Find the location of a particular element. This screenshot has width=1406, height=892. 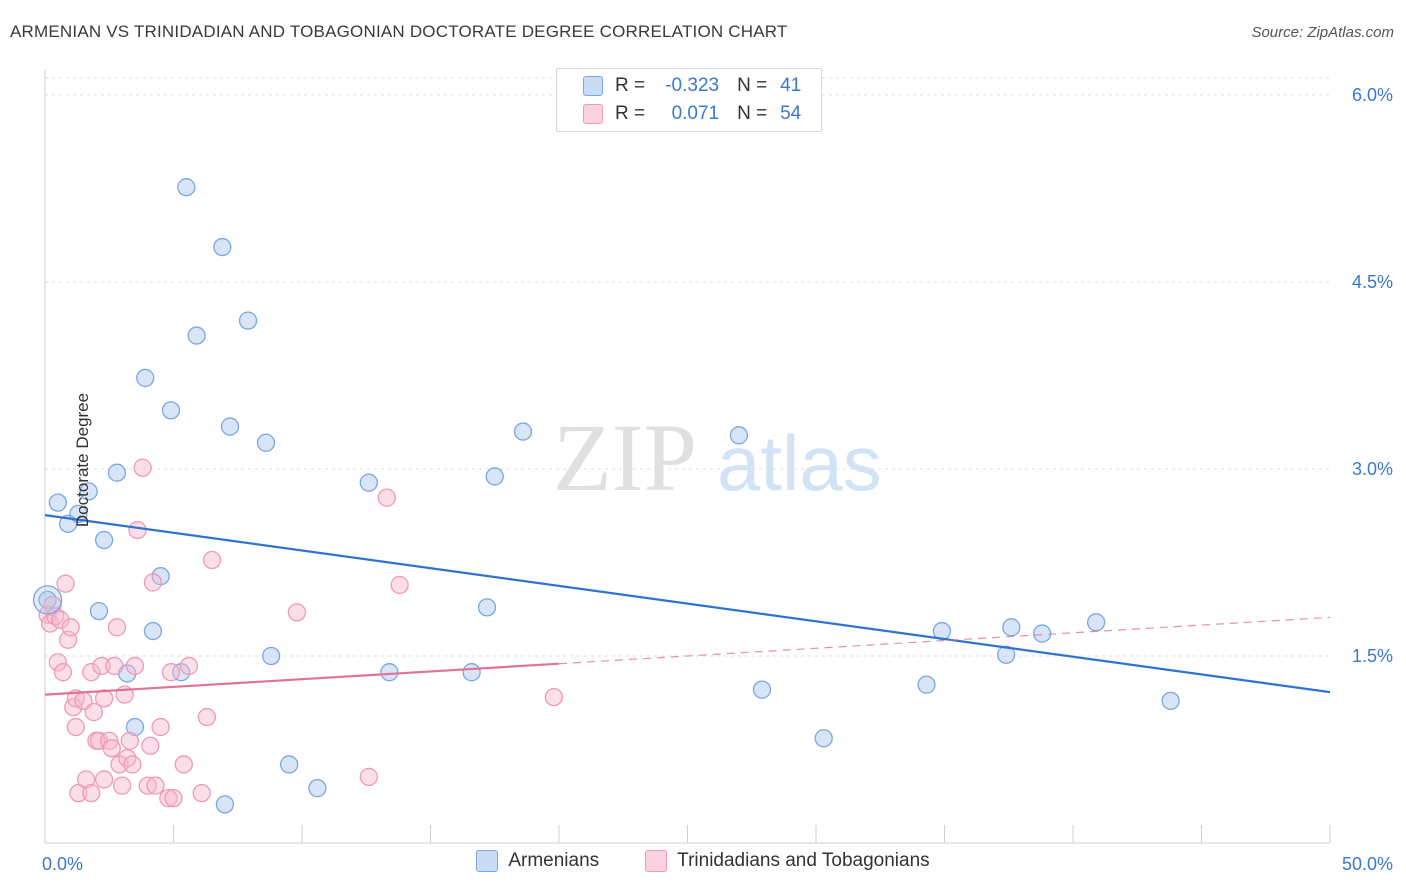

legend-row-trinidadians: R = 0.071 N = 54 is located at coordinates (692, 114).